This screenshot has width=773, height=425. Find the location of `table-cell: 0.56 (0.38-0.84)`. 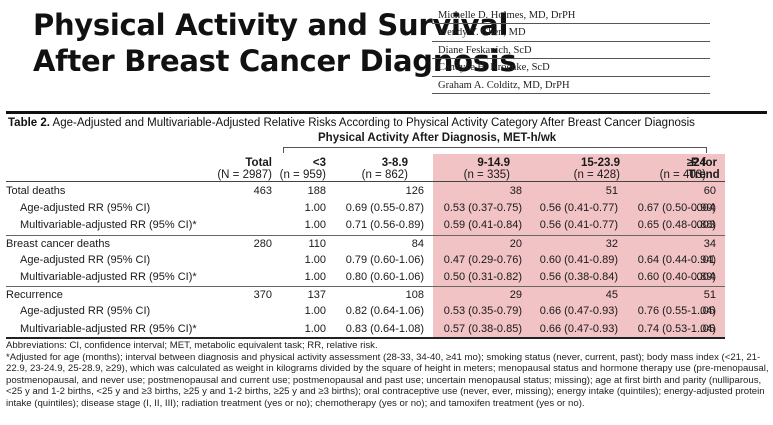

table-cell: 0.56 (0.38-0.84) is located at coordinates (578, 277).